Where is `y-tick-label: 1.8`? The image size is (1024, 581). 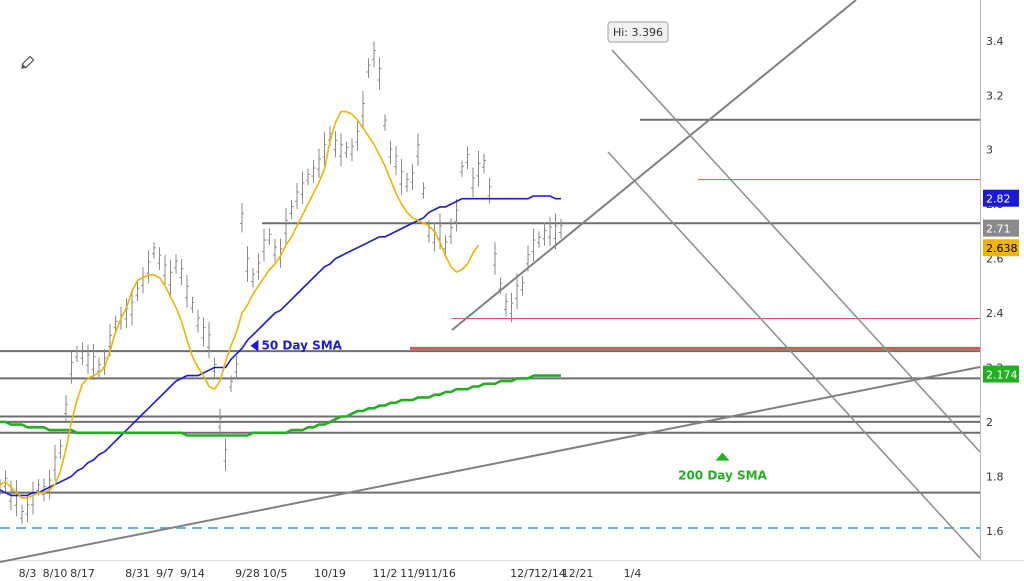
y-tick-label: 1.8 is located at coordinates (995, 476).